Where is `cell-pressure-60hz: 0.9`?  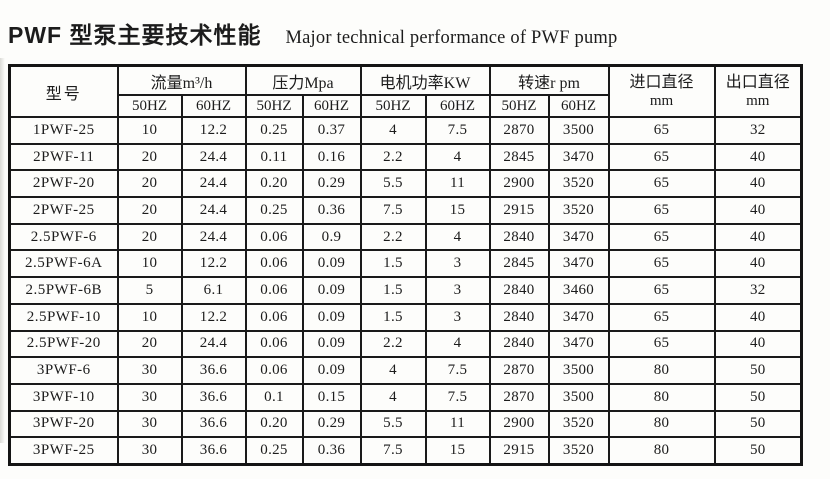
cell-pressure-60hz: 0.9 is located at coordinates (331, 237).